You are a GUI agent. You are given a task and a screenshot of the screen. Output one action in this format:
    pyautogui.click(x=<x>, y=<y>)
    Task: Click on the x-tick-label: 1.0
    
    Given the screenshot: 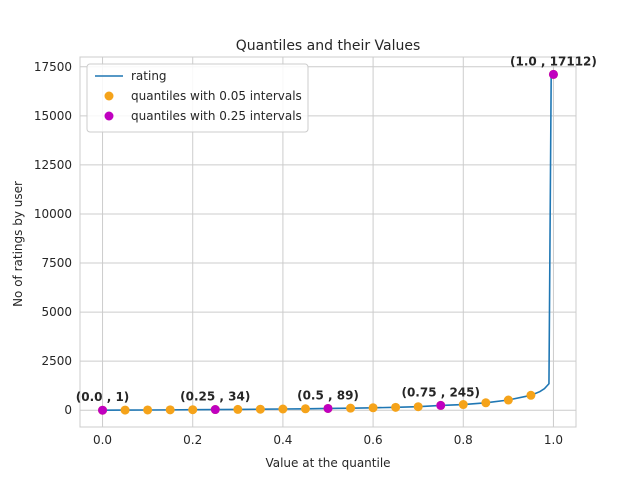 What is the action you would take?
    pyautogui.click(x=553, y=440)
    